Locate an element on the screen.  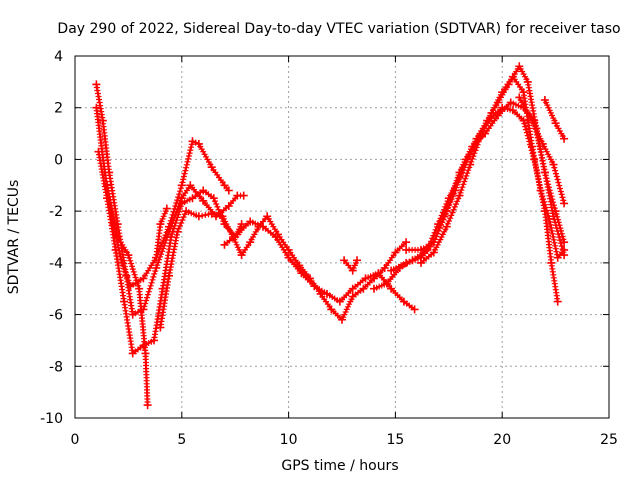
y-tick-label: -6 is located at coordinates (56, 316).